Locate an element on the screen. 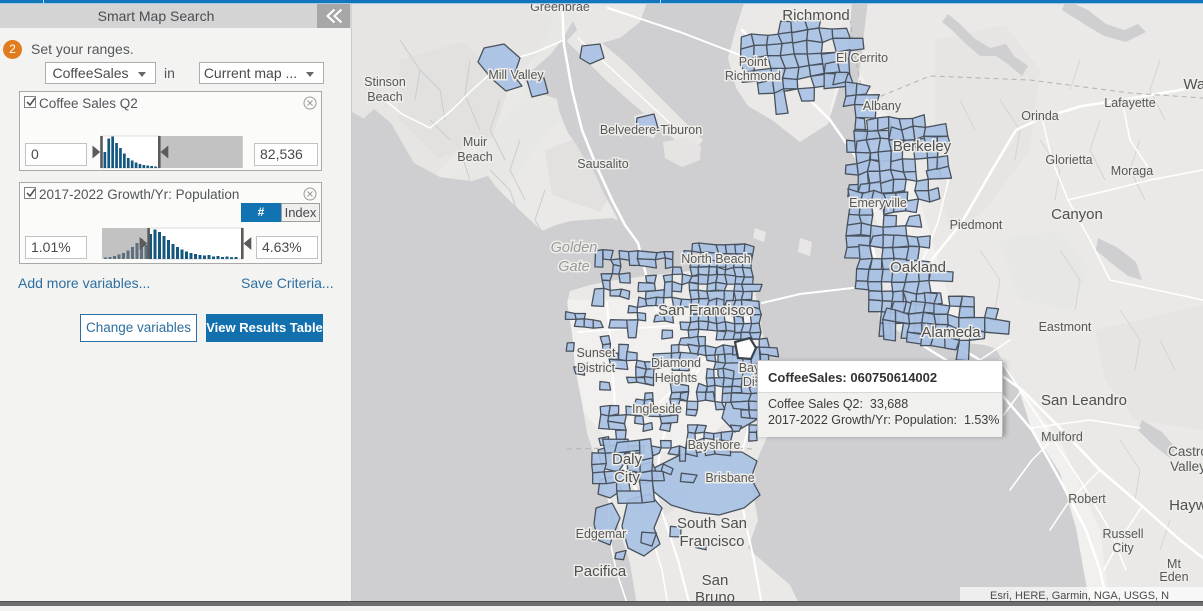 This screenshot has height=611, width=1203. svg-text: Emeryville is located at coordinates (878, 203).